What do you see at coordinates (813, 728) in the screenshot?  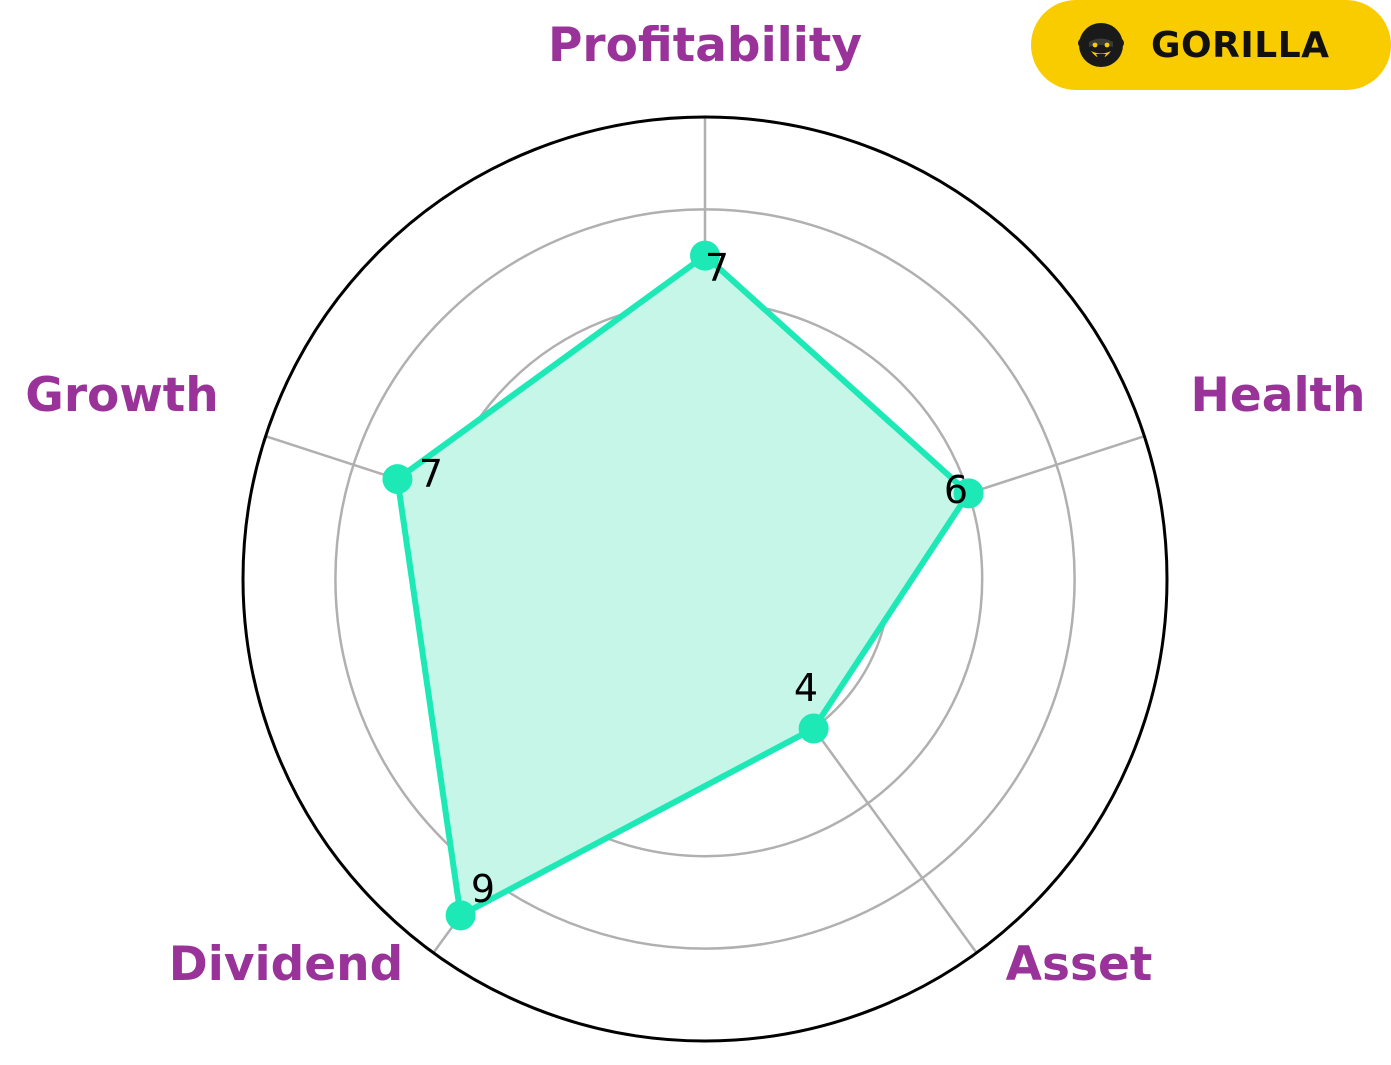 I see `data-point-asset` at bounding box center [813, 728].